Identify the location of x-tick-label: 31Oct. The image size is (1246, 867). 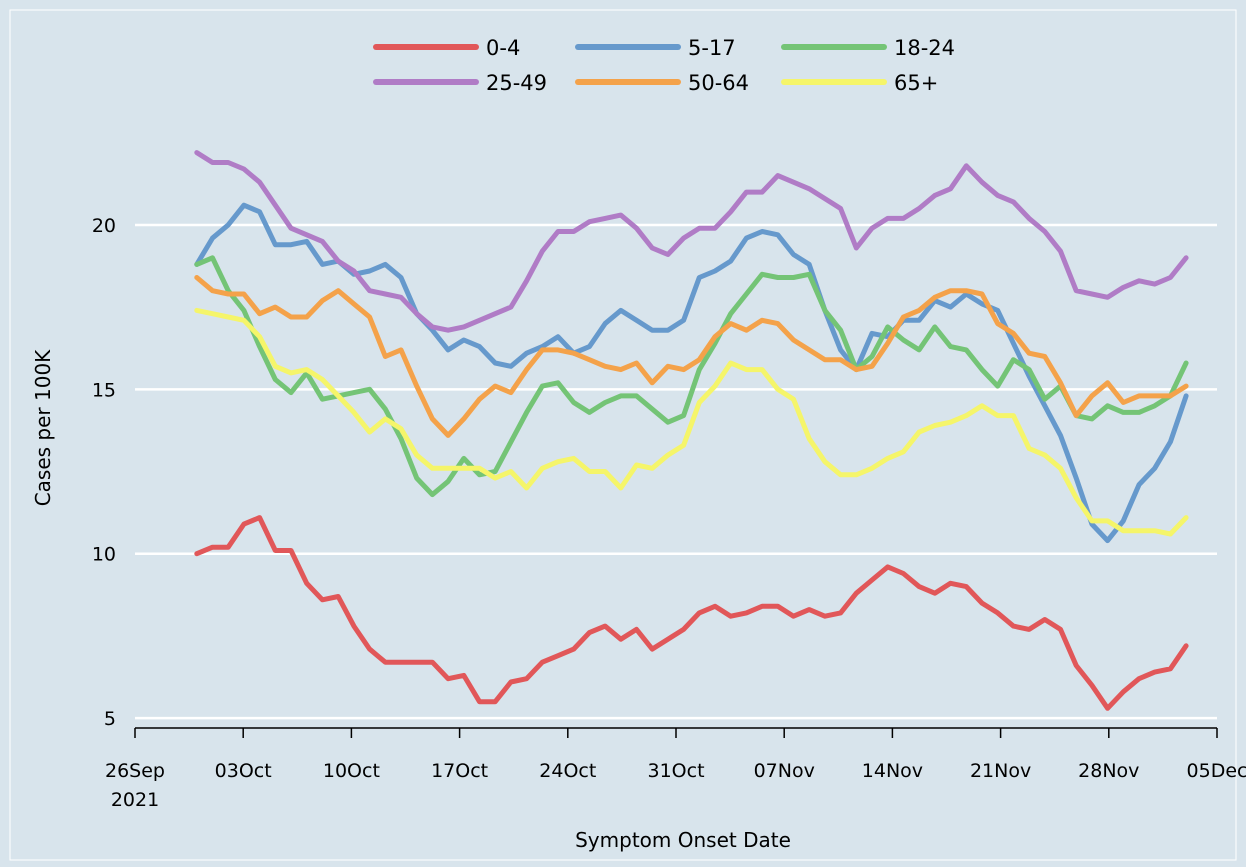
(675, 771).